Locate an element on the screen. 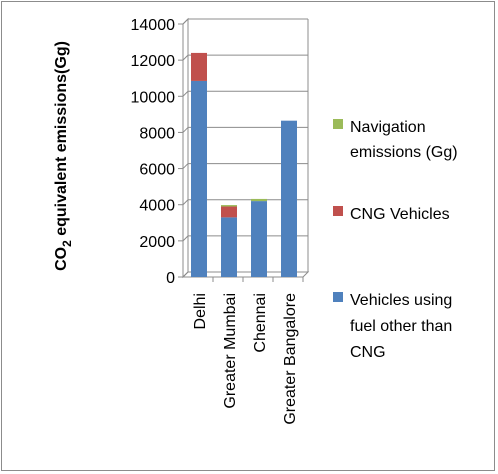 The width and height of the screenshot is (498, 474). x-category-label: Chennai is located at coordinates (260, 323).